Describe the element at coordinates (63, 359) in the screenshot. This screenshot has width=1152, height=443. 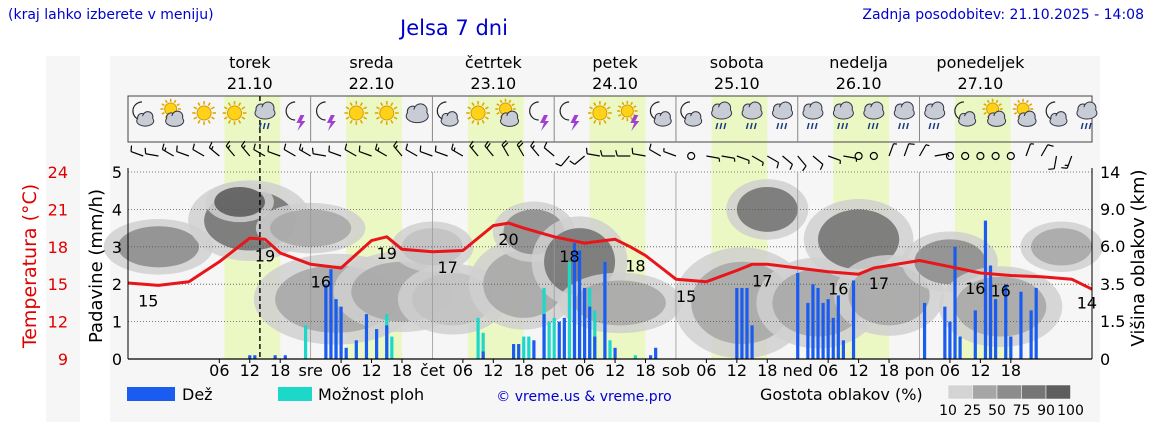
I see `temp-tick: 9` at that location.